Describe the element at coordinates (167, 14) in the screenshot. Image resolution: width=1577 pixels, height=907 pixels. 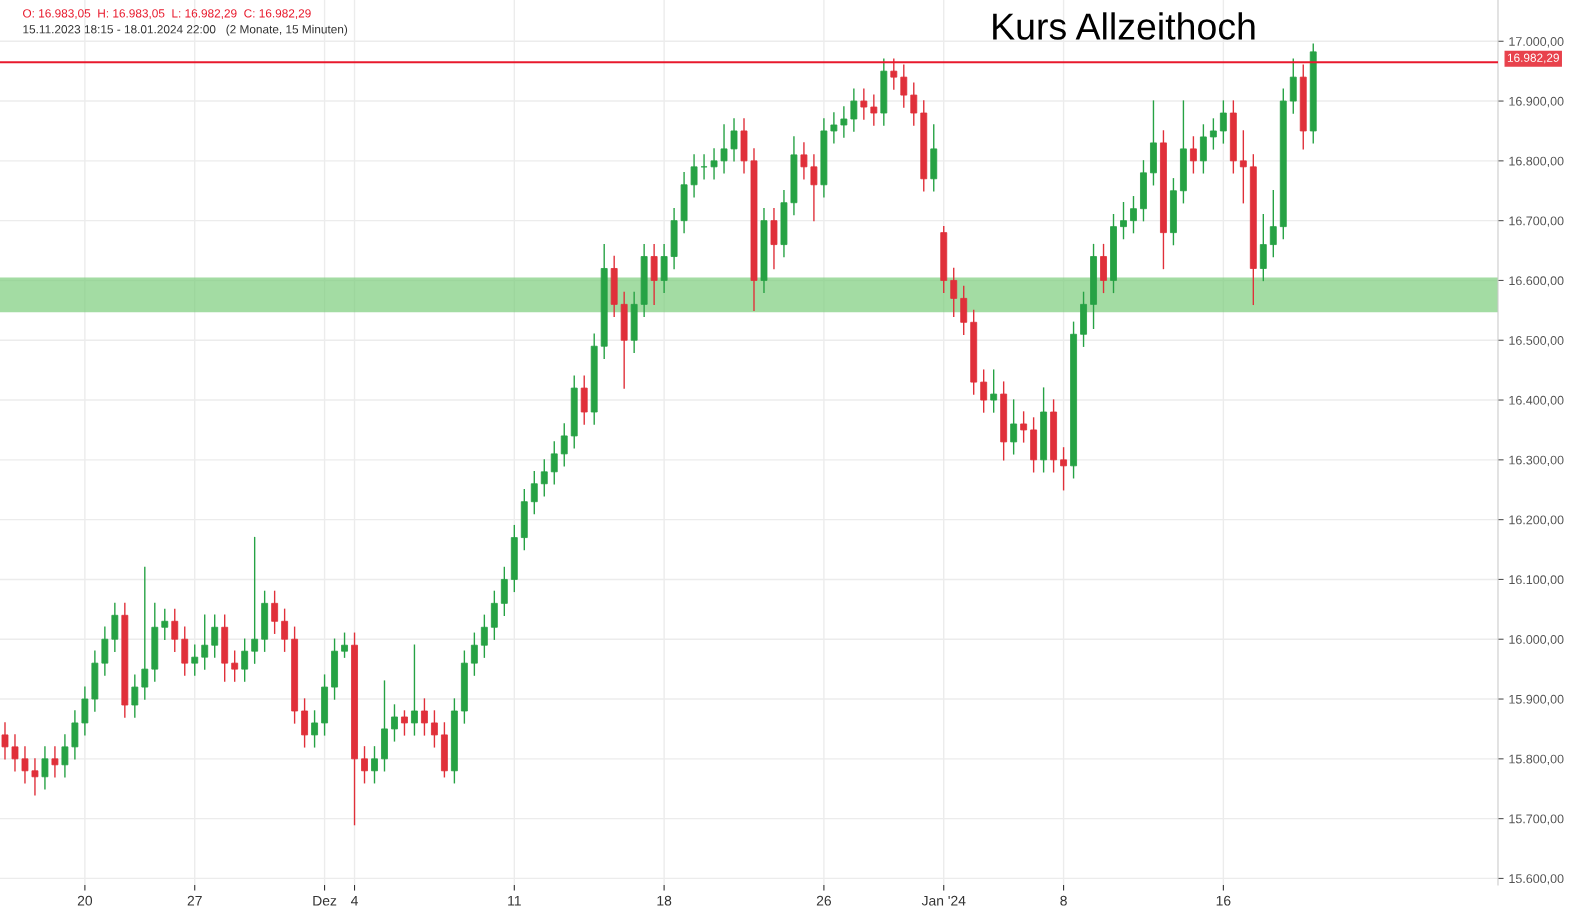
I see `text: O: 16.983,05 H: 16.983,05 L: 16.982,29 C: 16.982,29` at that location.